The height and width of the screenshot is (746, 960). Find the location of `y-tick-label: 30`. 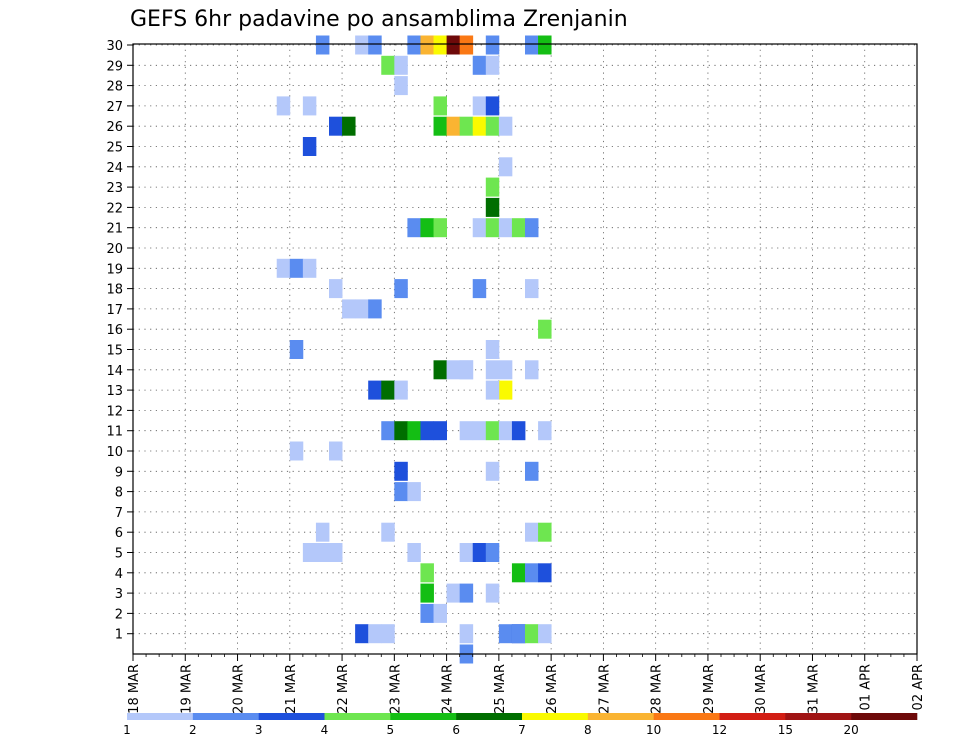

y-tick-label: 30 is located at coordinates (114, 46).